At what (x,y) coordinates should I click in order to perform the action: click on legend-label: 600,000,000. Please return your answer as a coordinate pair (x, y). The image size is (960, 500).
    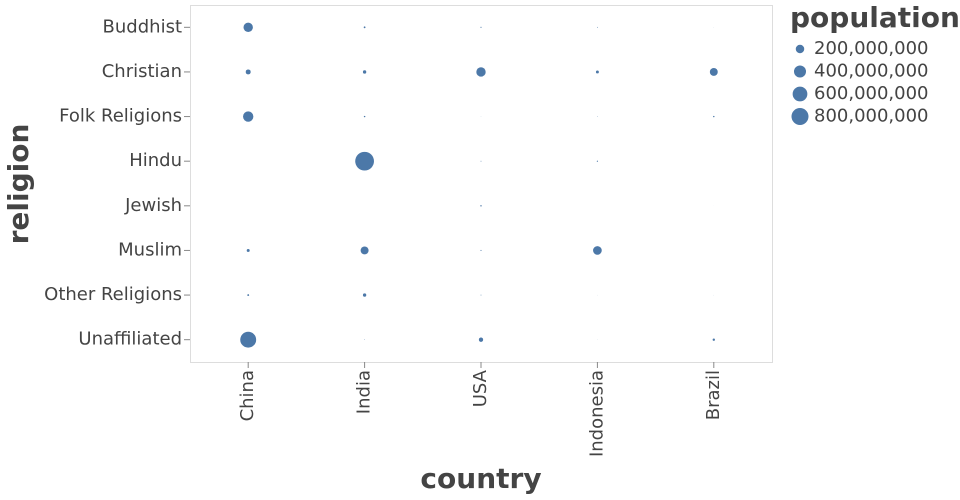
    Looking at the image, I should click on (871, 93).